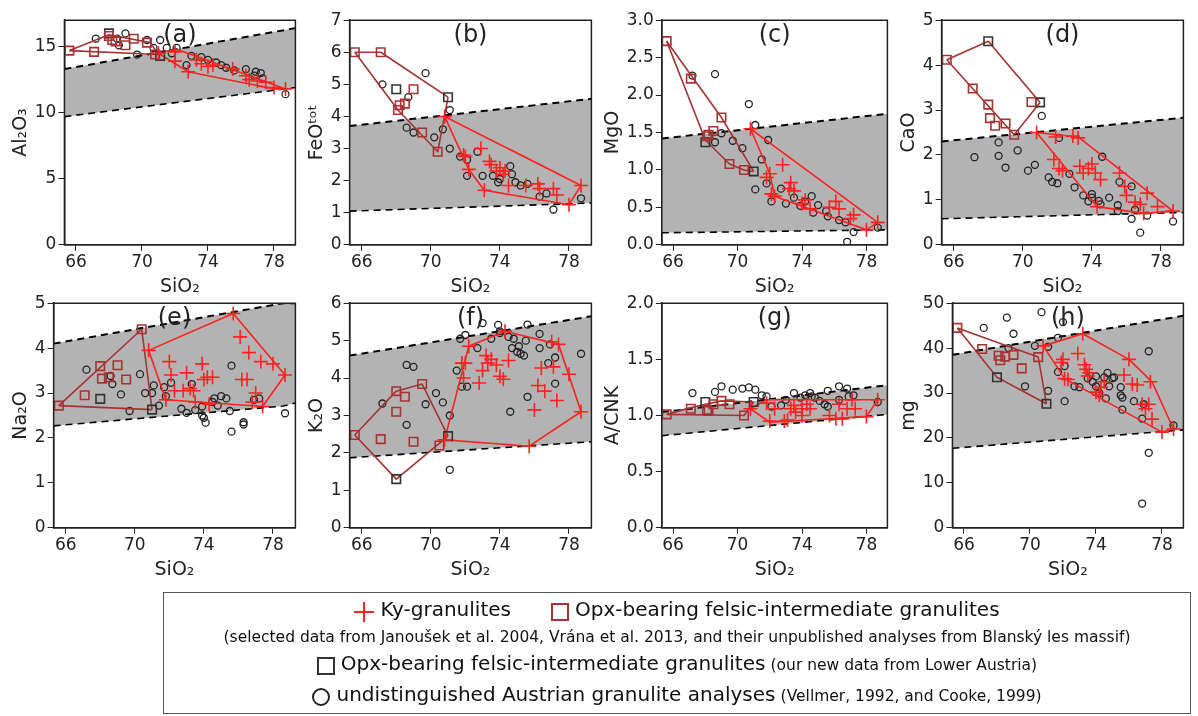  I want to click on text: (Vellmer, 1992, and Cooke, 1999), so click(911, 696).